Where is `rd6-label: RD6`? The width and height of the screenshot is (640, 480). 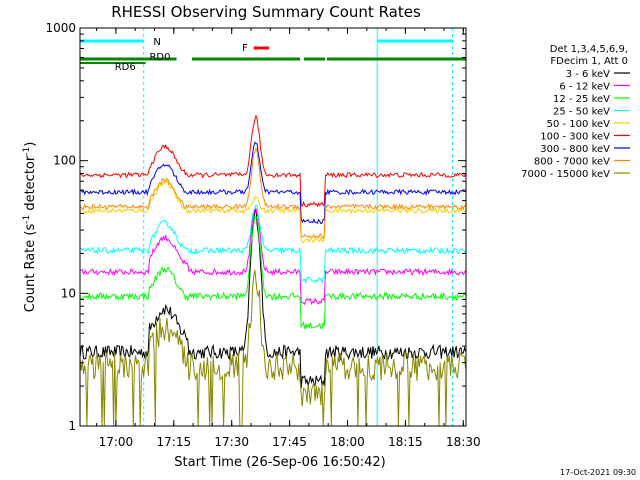
rd6-label: RD6 is located at coordinates (125, 67).